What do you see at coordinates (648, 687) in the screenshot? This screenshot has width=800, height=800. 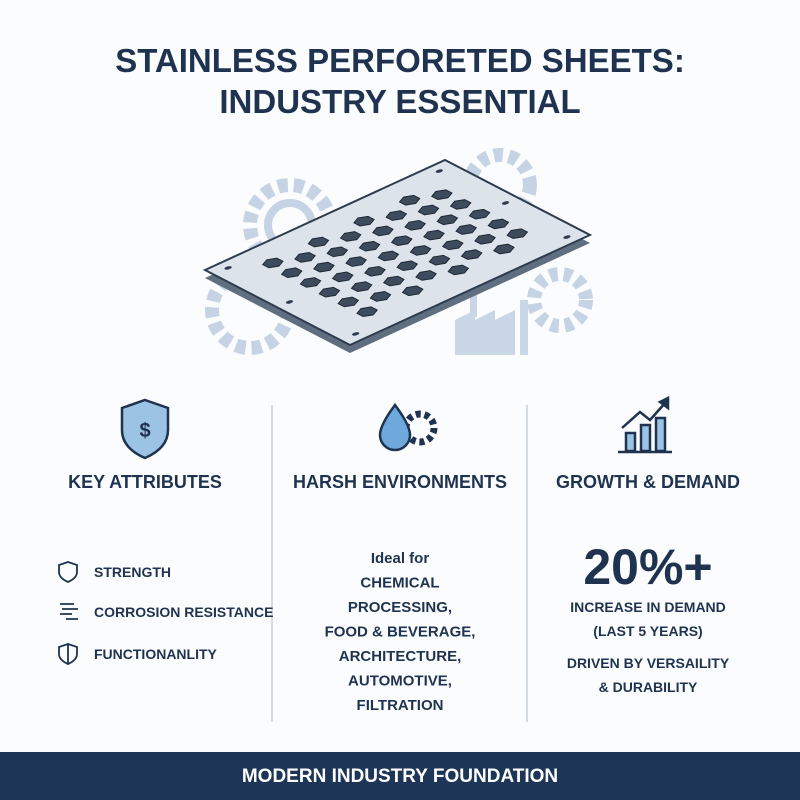 I see `note: & DURABILITY` at bounding box center [648, 687].